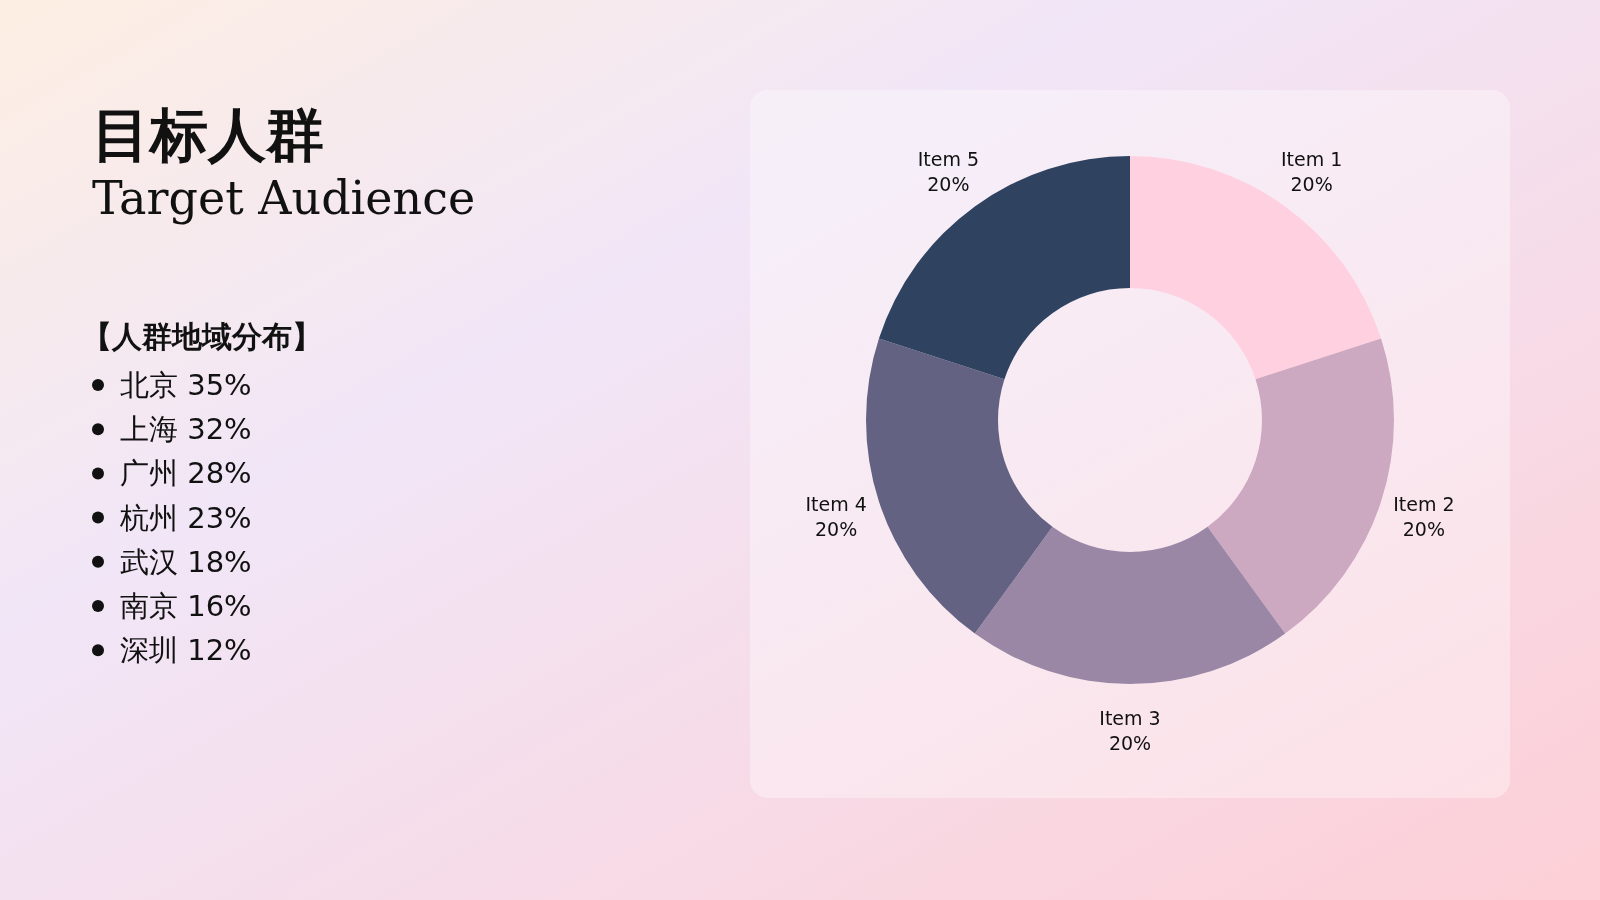  What do you see at coordinates (1424, 504) in the screenshot?
I see `label: Item 2` at bounding box center [1424, 504].